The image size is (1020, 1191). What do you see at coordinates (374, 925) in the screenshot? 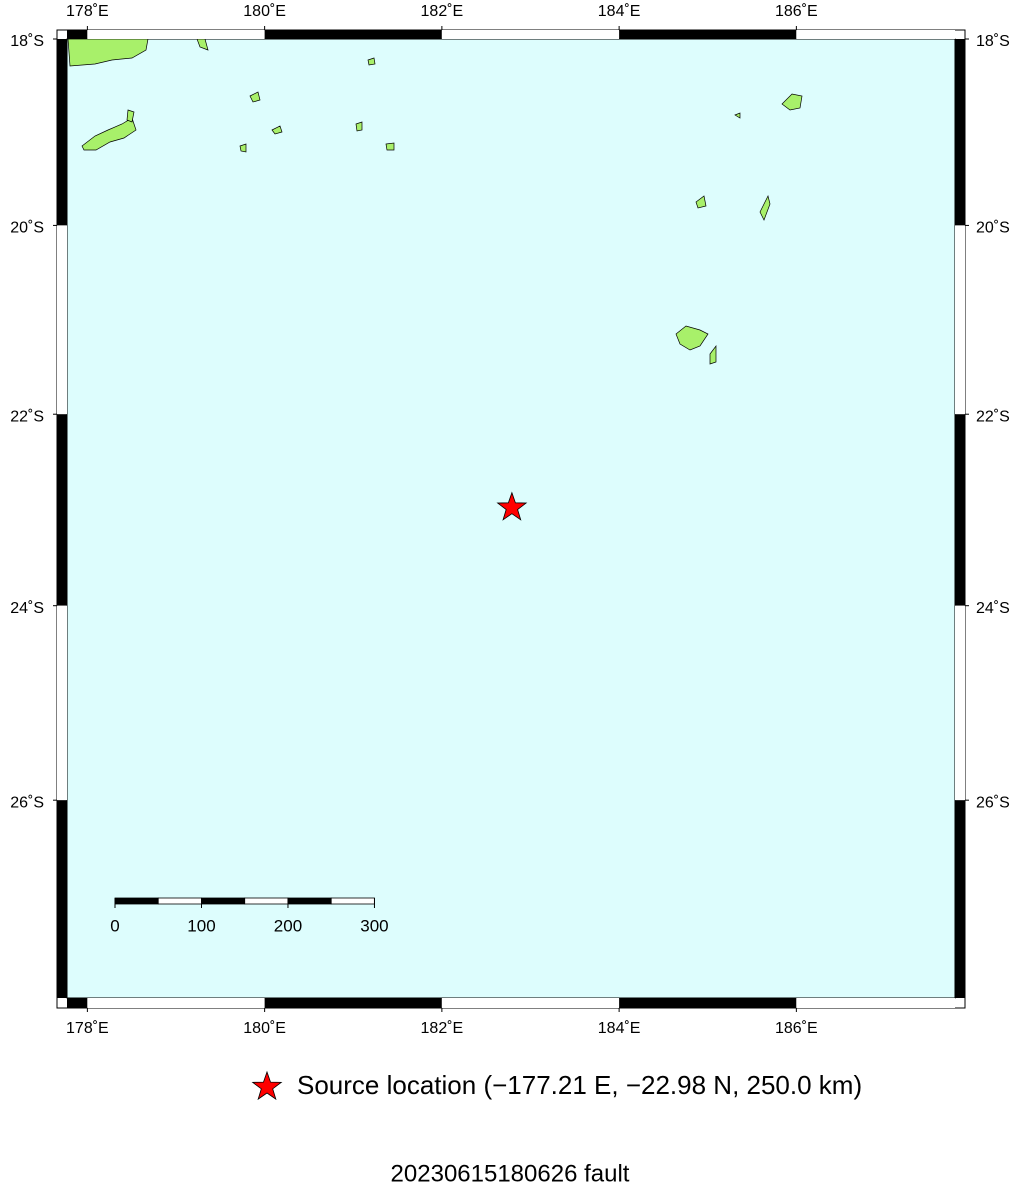
I see `scale-bar-label: 300` at bounding box center [374, 925].